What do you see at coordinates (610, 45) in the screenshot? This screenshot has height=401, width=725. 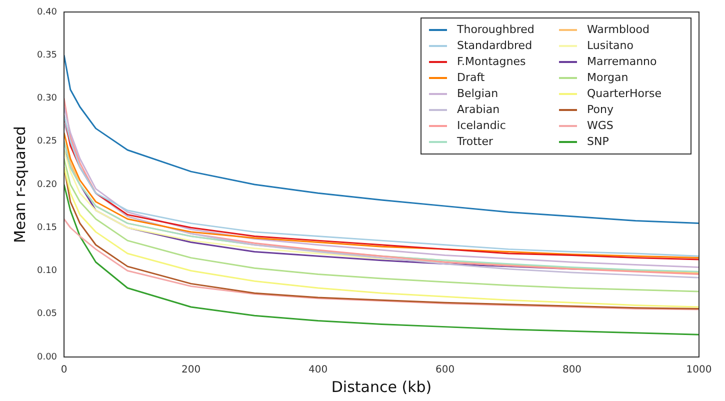 I see `legend-label: Lusitano` at bounding box center [610, 45].